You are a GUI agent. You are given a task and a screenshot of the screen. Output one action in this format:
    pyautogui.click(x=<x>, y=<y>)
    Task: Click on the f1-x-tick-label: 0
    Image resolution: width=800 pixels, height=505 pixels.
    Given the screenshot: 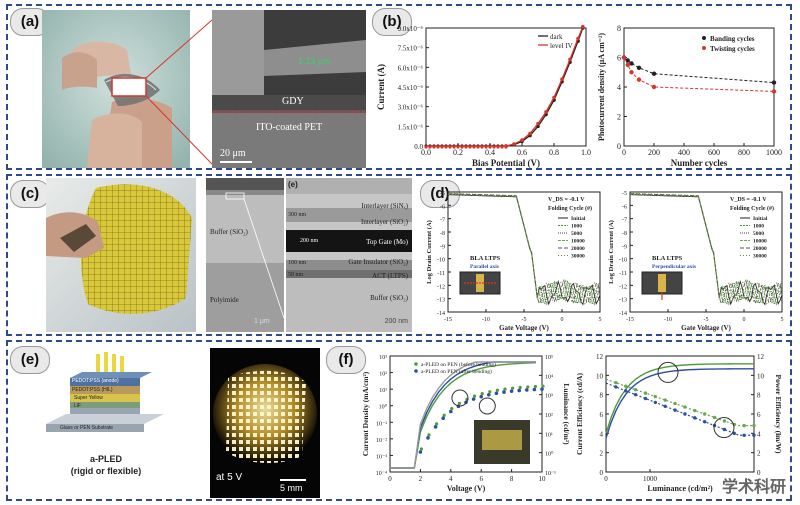 What is the action you would take?
    pyautogui.click(x=390, y=479)
    